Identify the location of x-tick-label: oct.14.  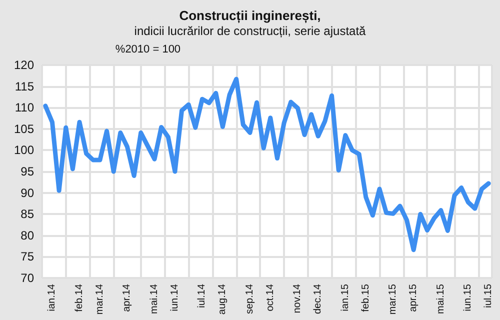
(270, 298).